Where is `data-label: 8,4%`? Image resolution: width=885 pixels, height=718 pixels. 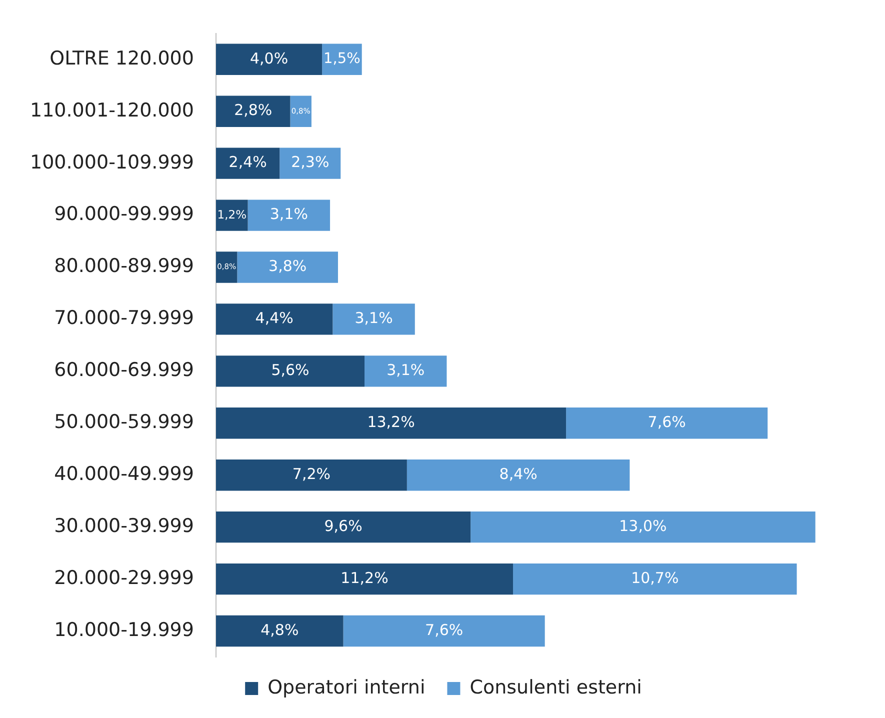 data-label: 8,4% is located at coordinates (518, 474).